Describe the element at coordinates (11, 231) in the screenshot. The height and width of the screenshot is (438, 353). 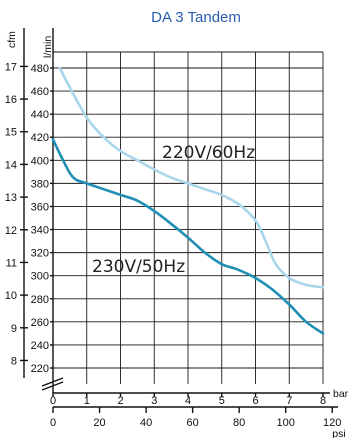
I see `y-tick-label-cfm: 12` at that location.